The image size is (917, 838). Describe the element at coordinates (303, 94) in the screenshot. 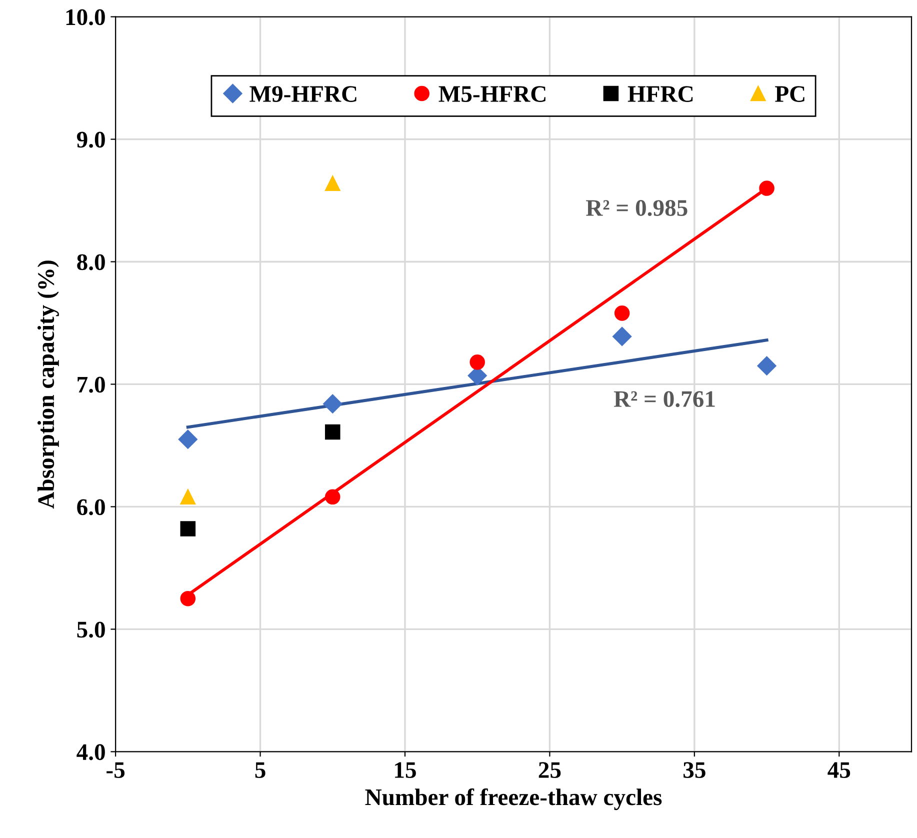

I see `legend-label: M9-HFRC` at that location.